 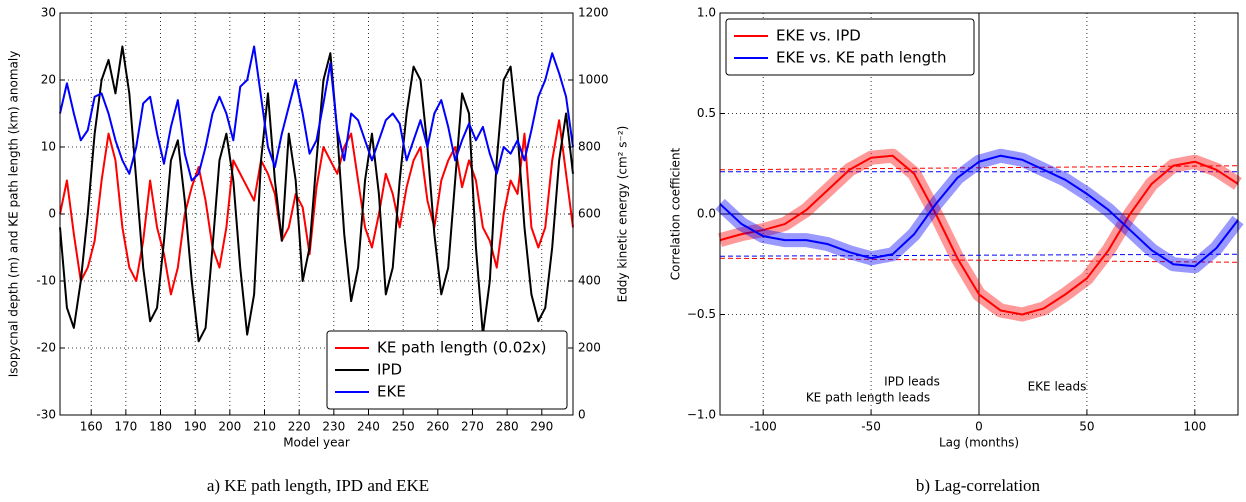 What do you see at coordinates (871, 427) in the screenshot?
I see `x-tick-label: -50` at bounding box center [871, 427].